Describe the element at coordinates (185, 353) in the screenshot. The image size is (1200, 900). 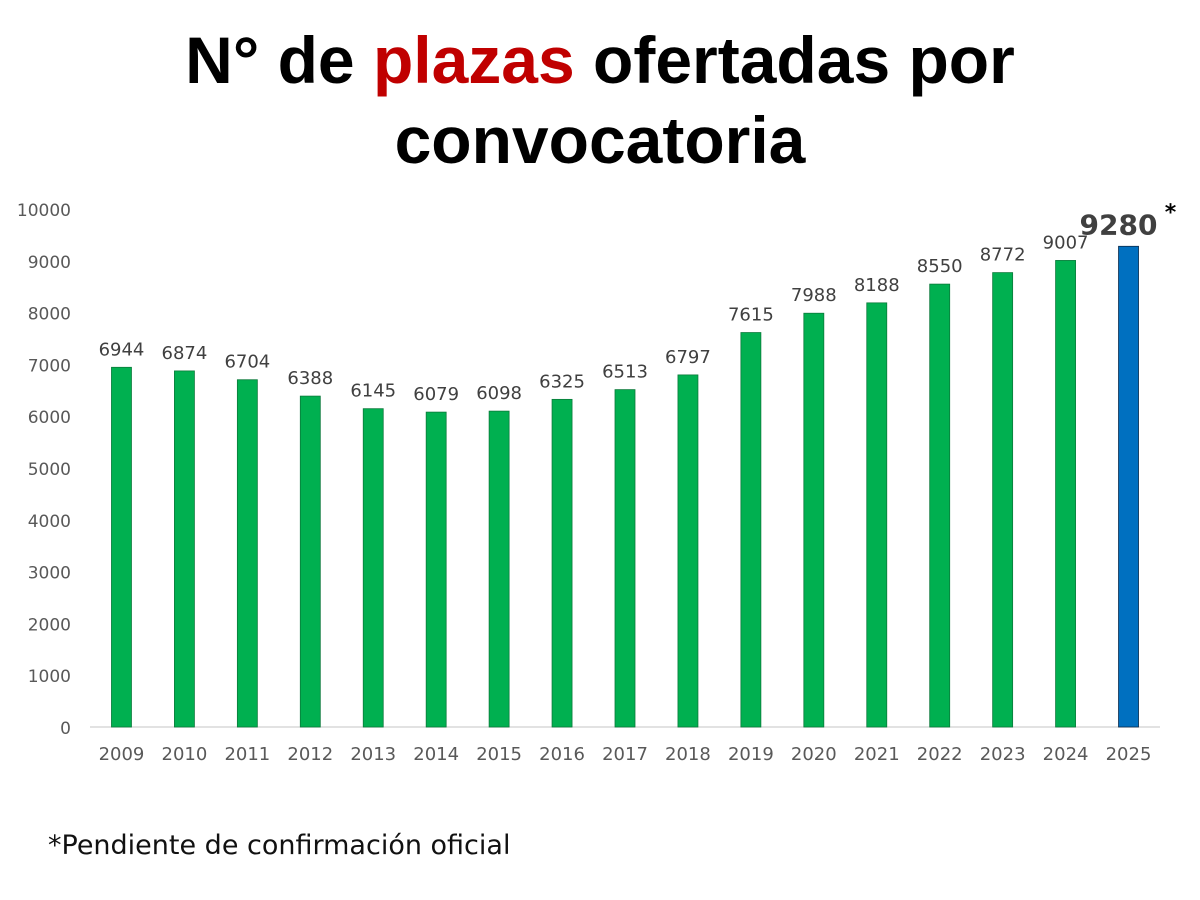
I see `data-label: 6874` at that location.